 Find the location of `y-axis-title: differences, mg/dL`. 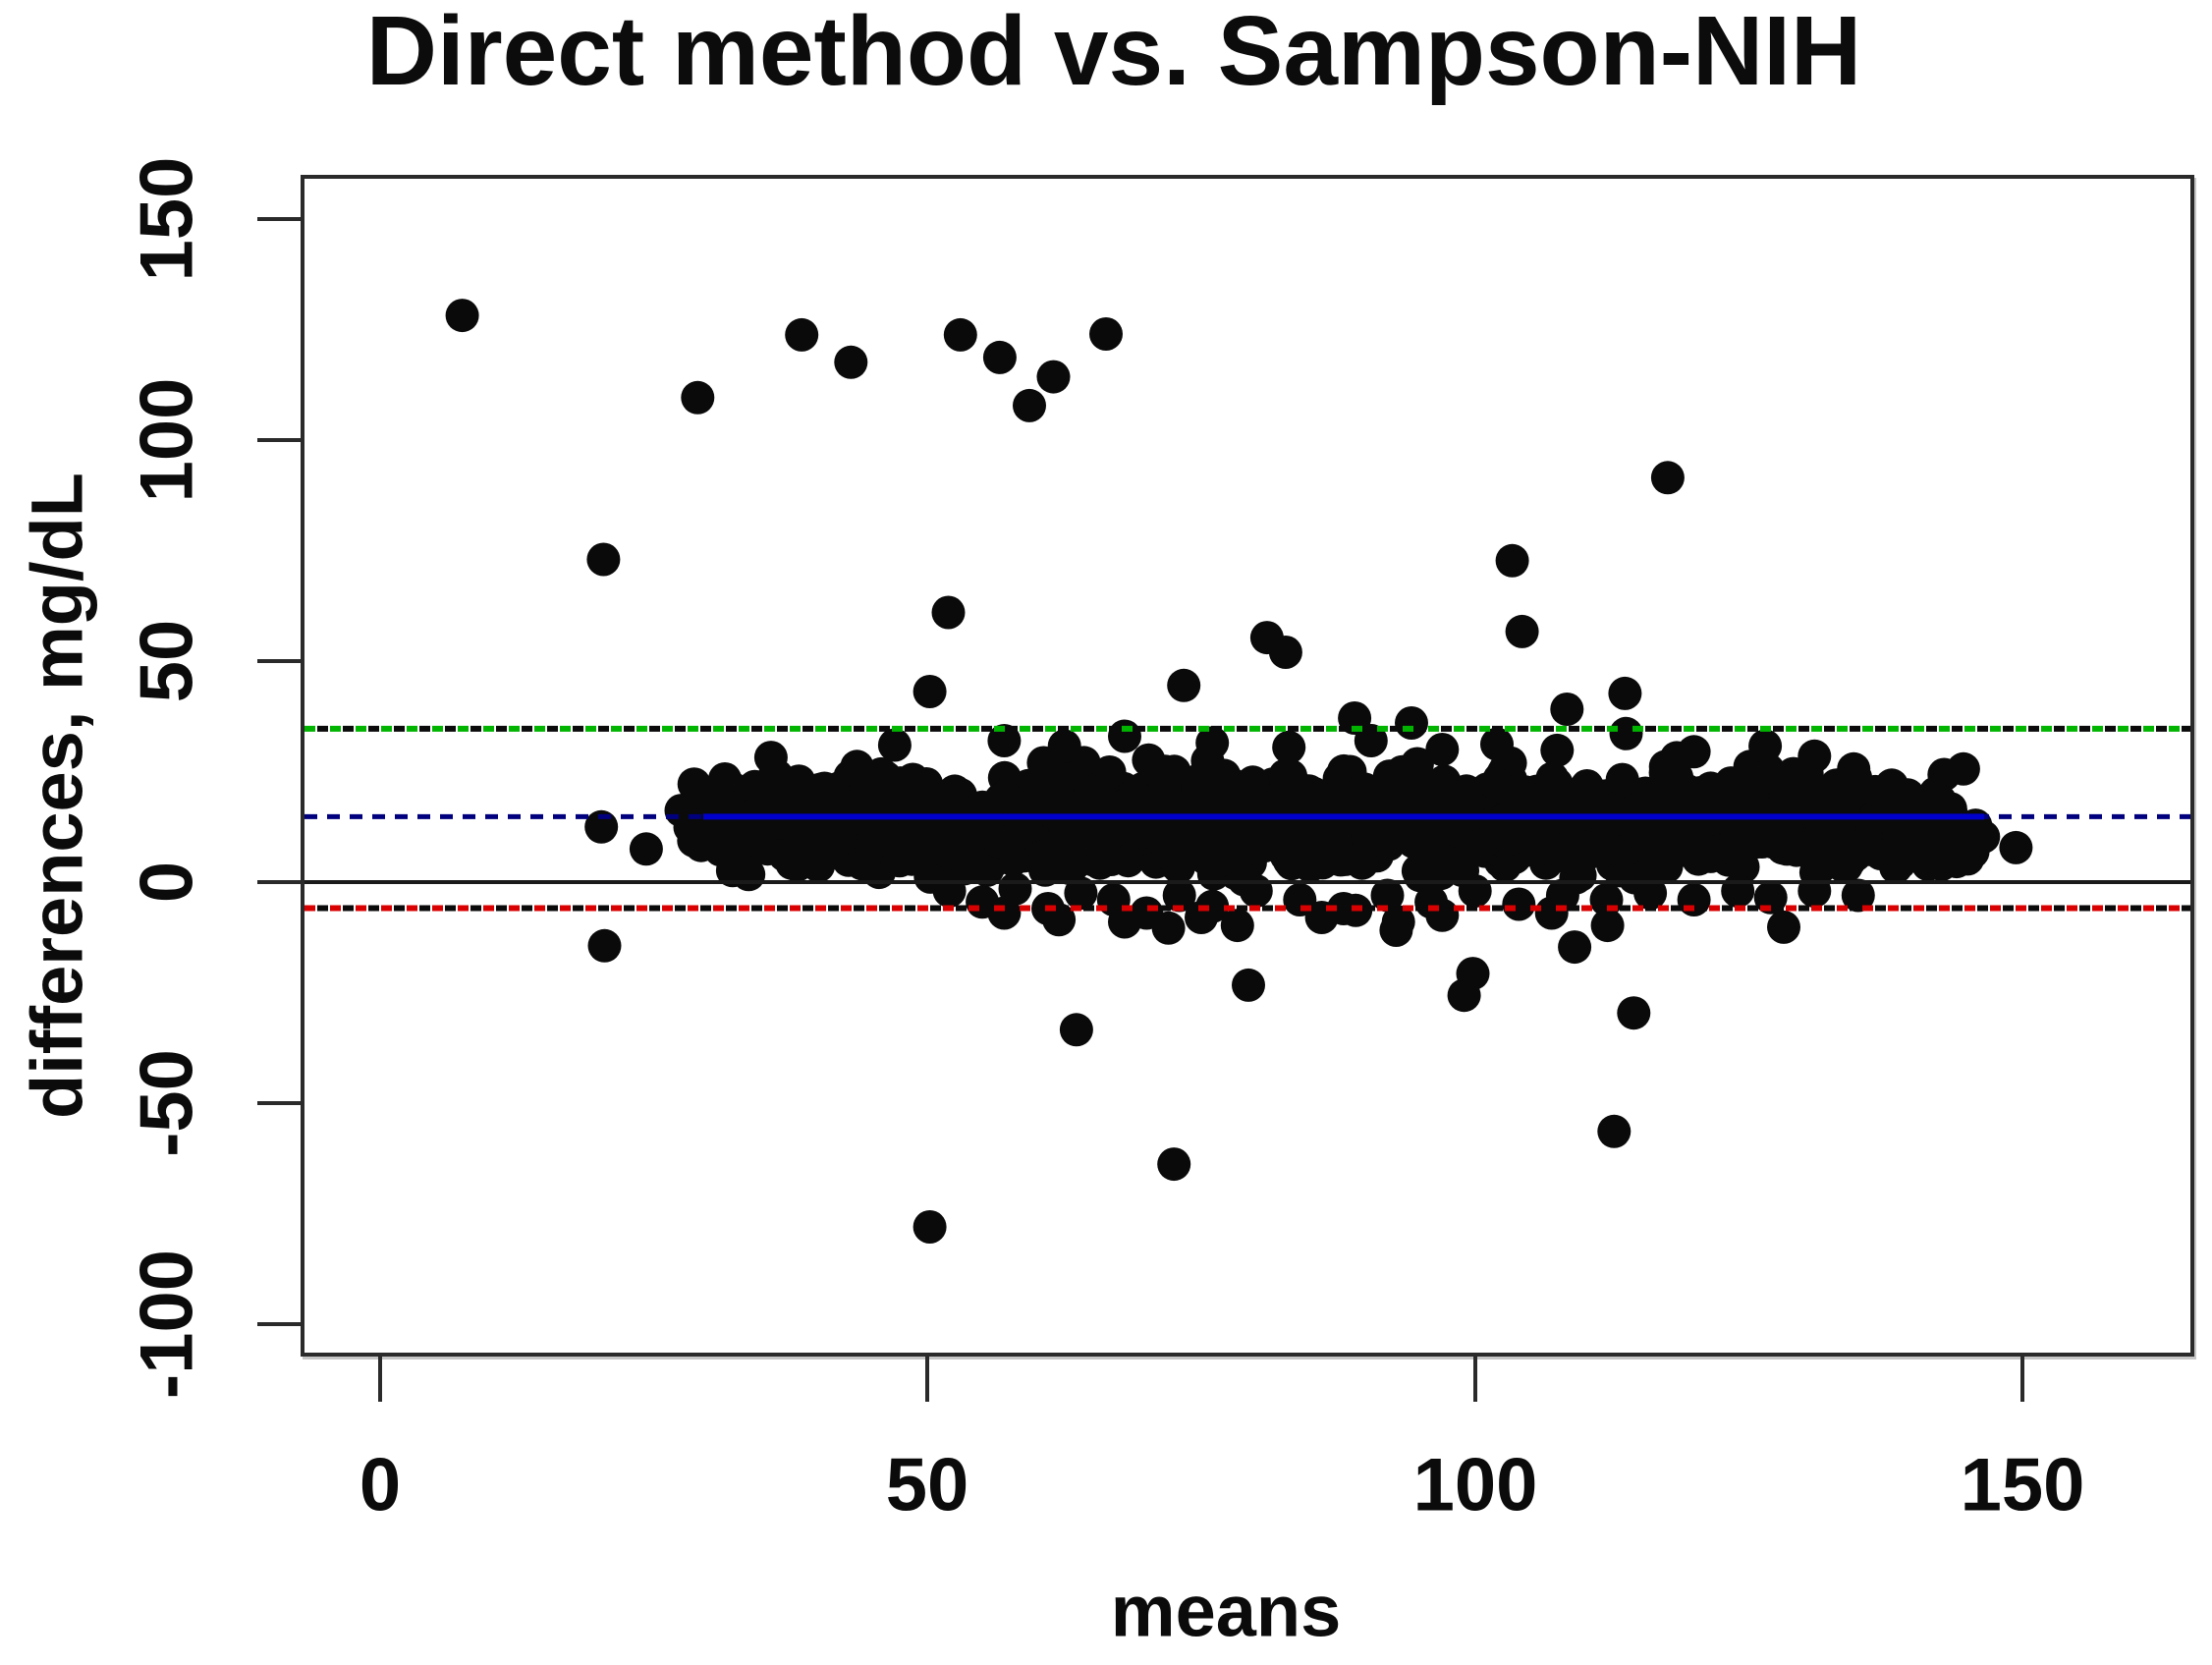

y-axis-title: differences, mg/dL is located at coordinates (57, 795).